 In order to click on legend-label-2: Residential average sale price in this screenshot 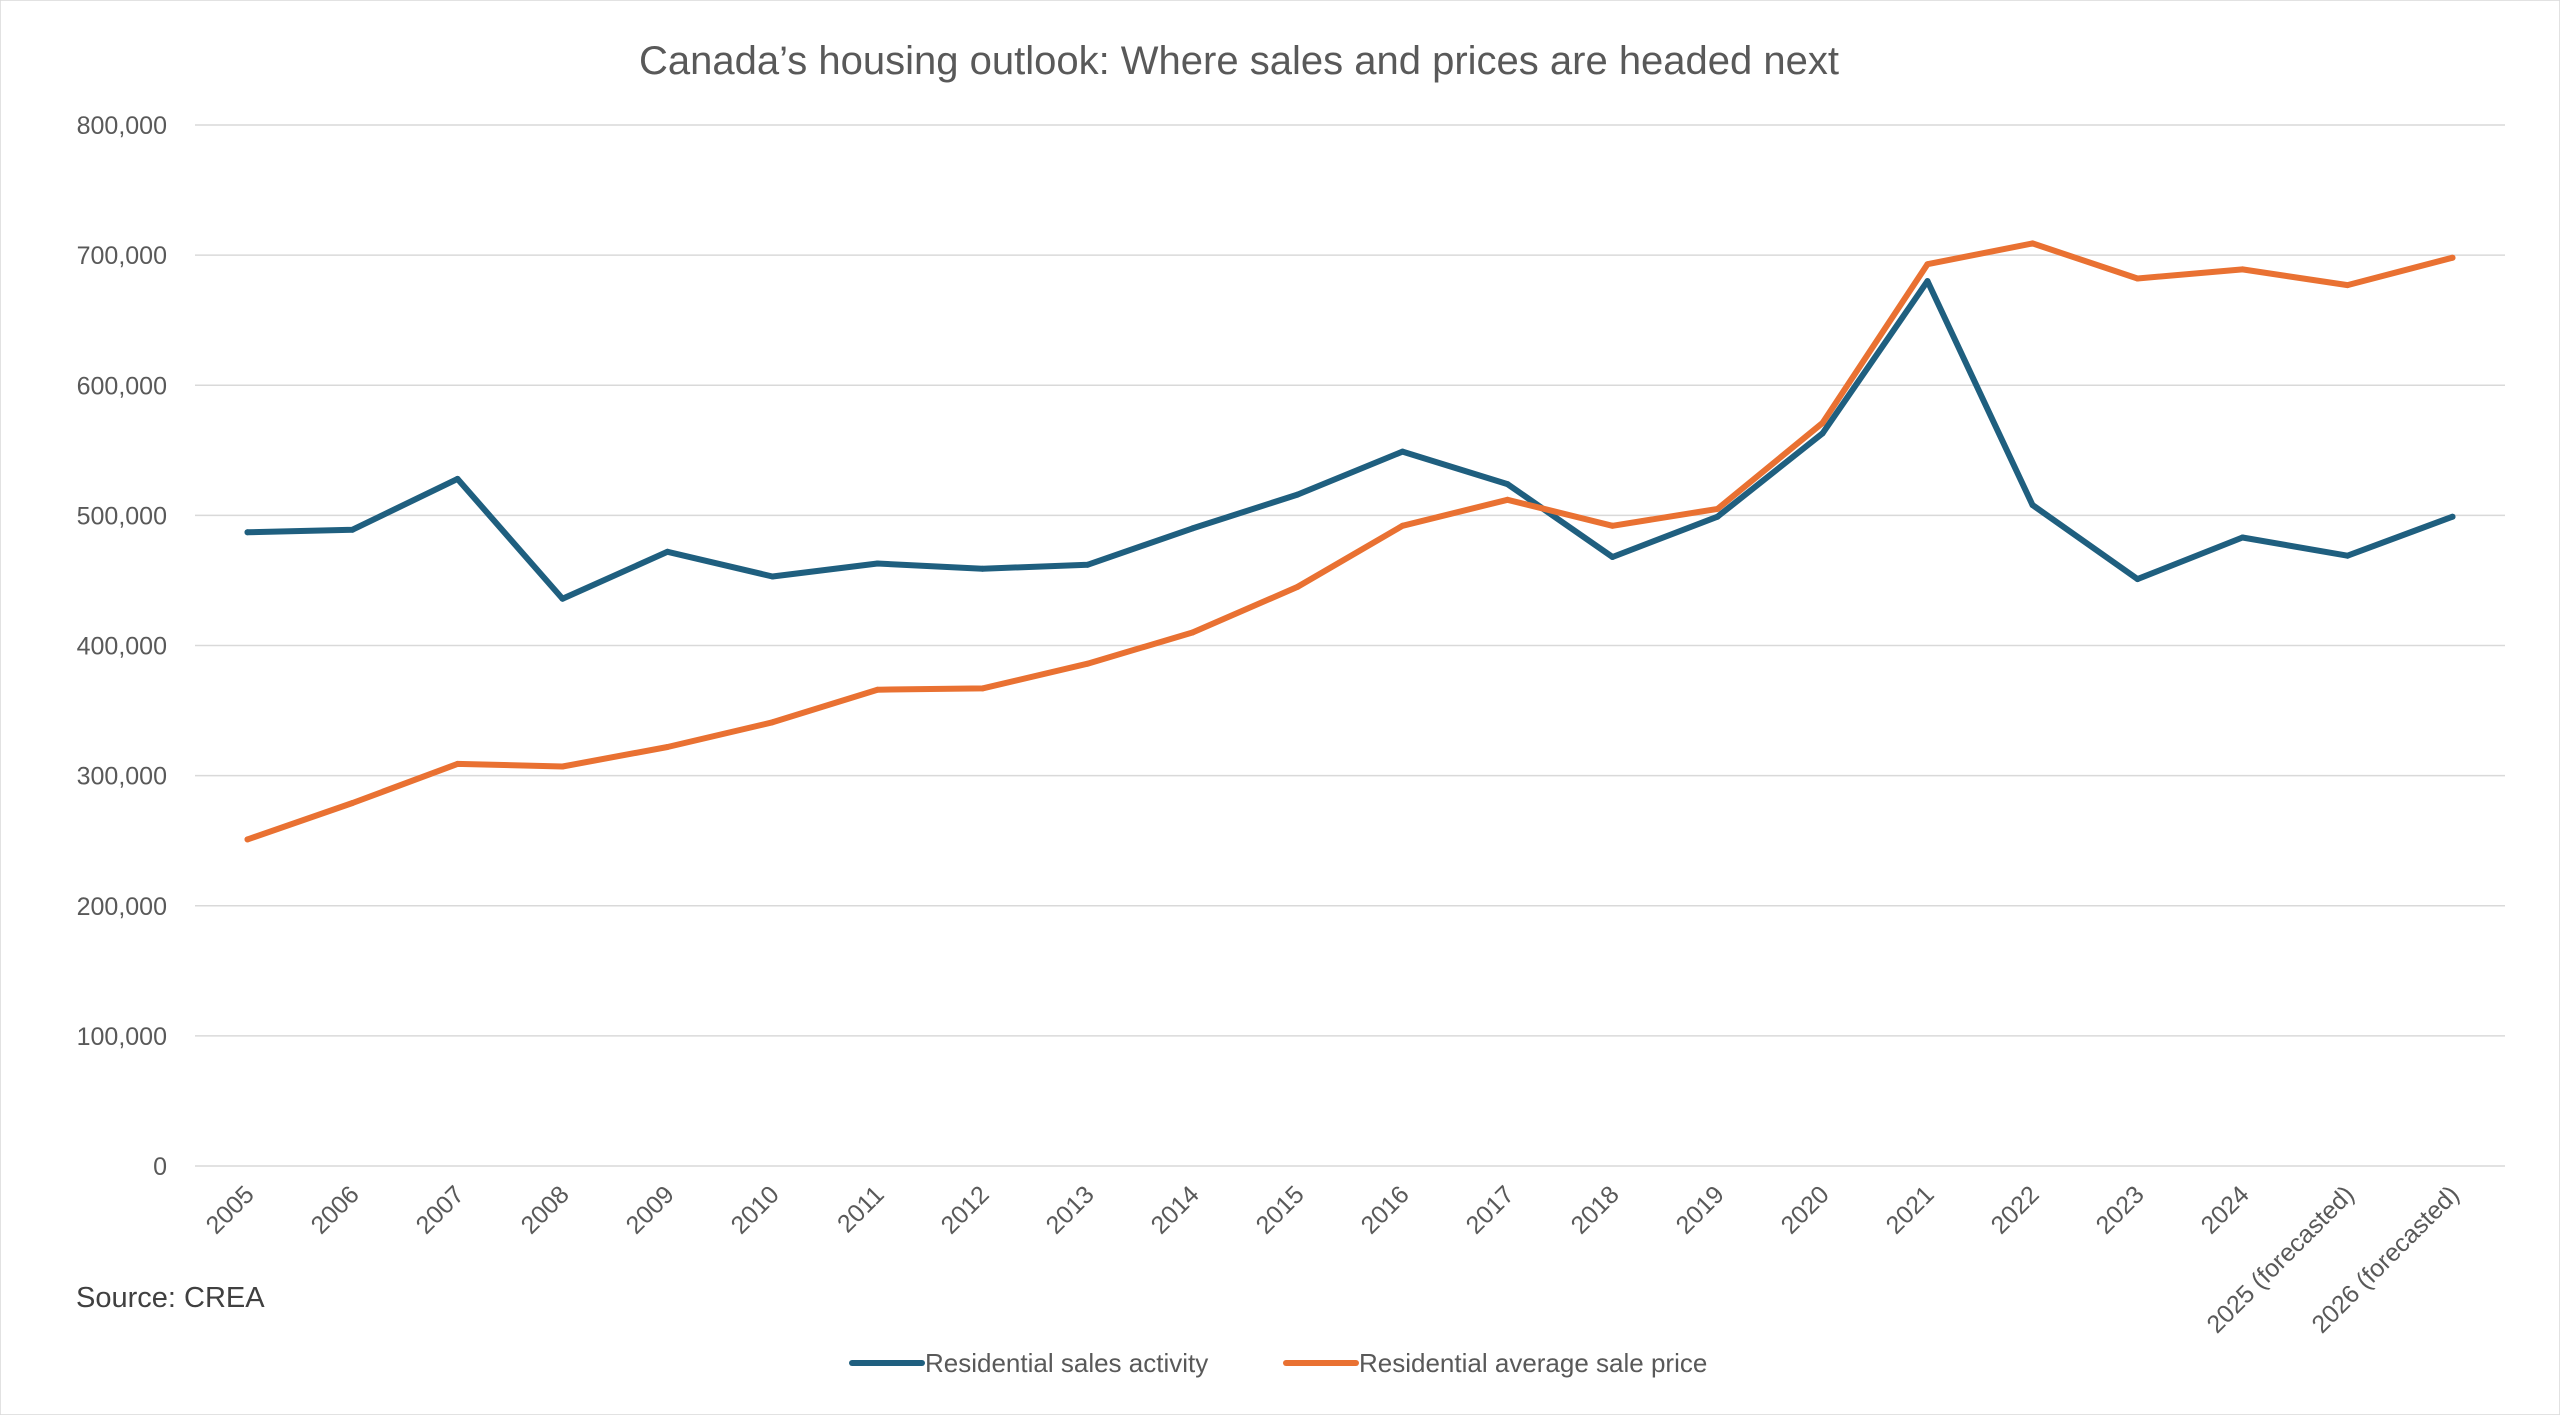, I will do `click(1533, 1363)`.